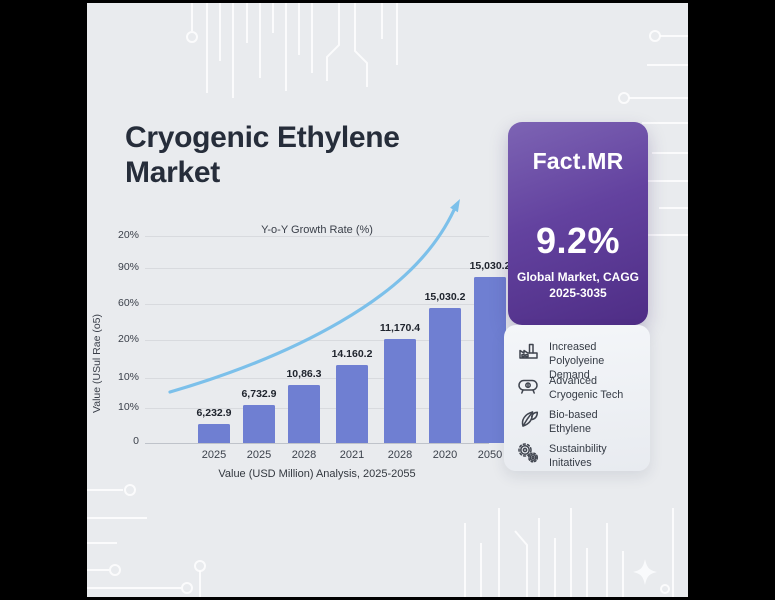  I want to click on cagr-metric: 9.2%, so click(578, 240).